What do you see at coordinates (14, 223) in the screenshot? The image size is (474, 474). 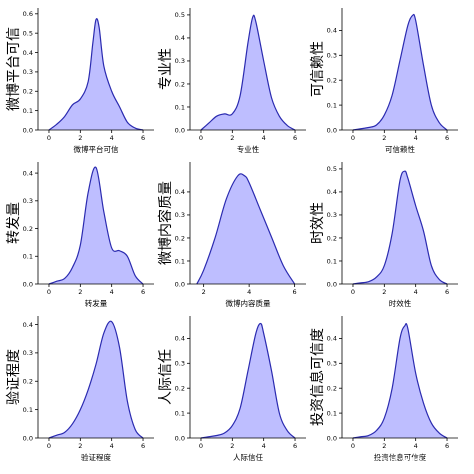 I see `y-axis-label: 转发量` at bounding box center [14, 223].